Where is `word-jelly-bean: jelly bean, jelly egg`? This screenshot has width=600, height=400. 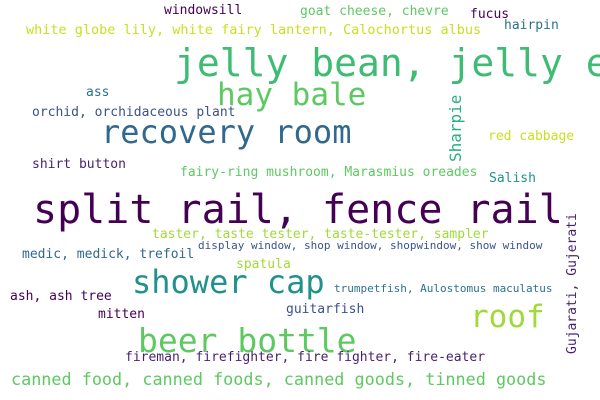 word-jelly-bean: jelly bean, jelly egg is located at coordinates (387, 63).